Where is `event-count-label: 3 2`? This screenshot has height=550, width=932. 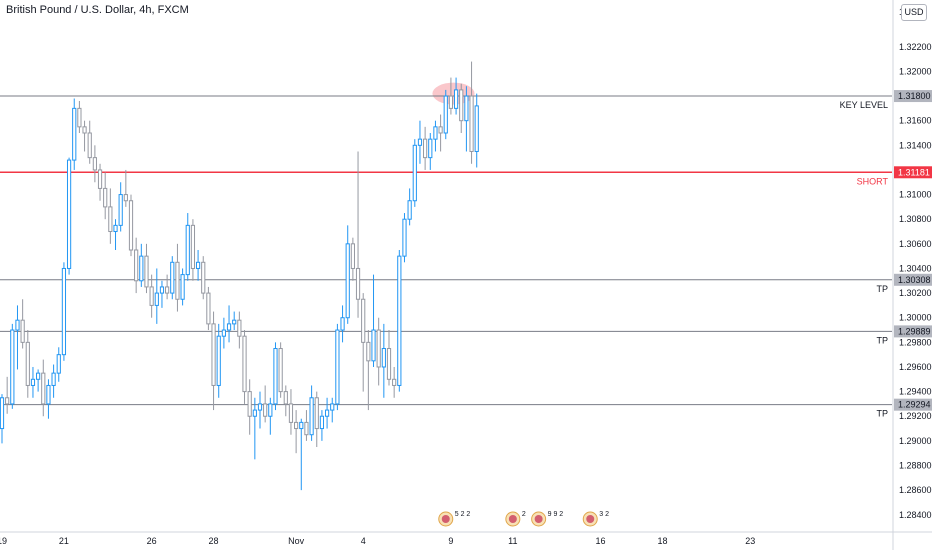 event-count-label: 3 2 is located at coordinates (604, 514).